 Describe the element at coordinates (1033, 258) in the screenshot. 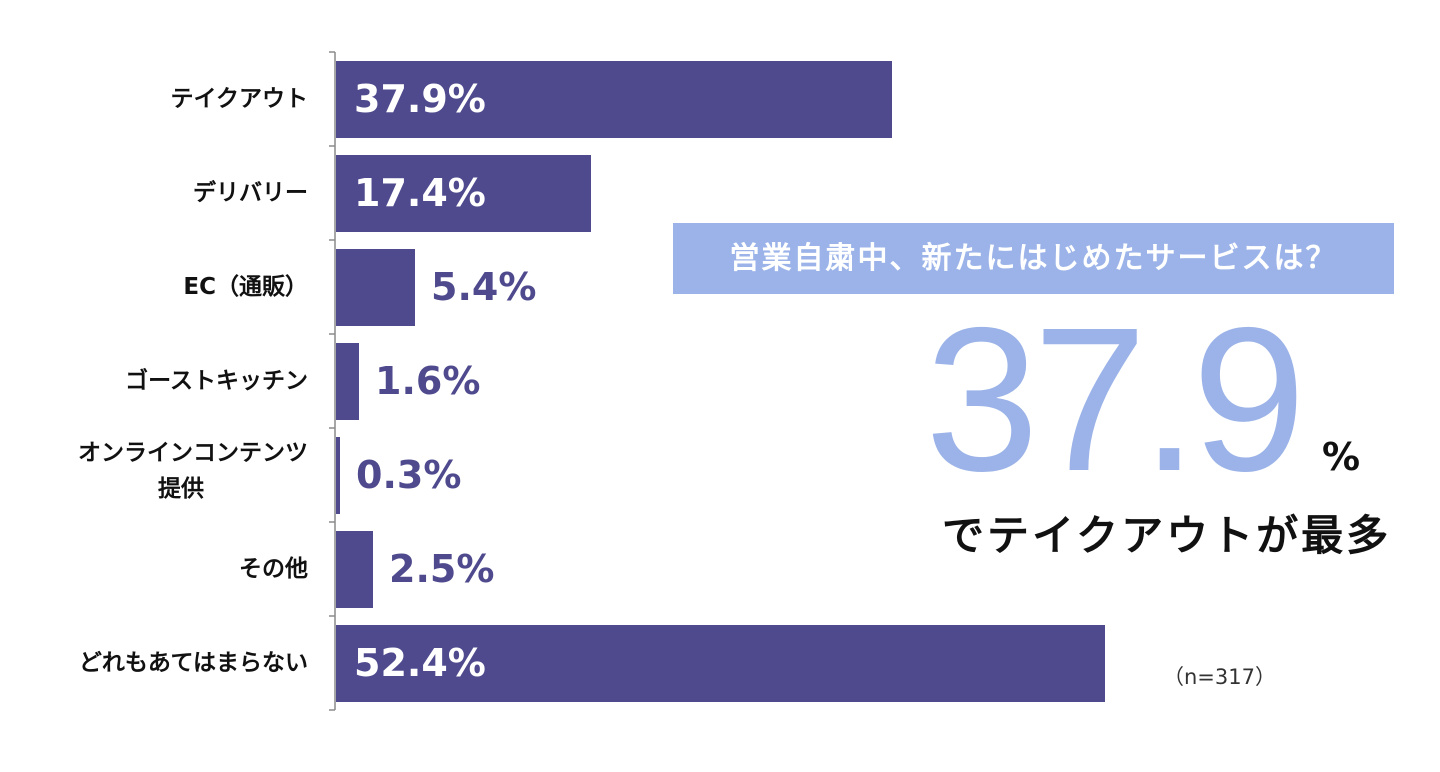

I see `callout-banner: 営業自粛中、新たにはじめたサービスは？` at that location.